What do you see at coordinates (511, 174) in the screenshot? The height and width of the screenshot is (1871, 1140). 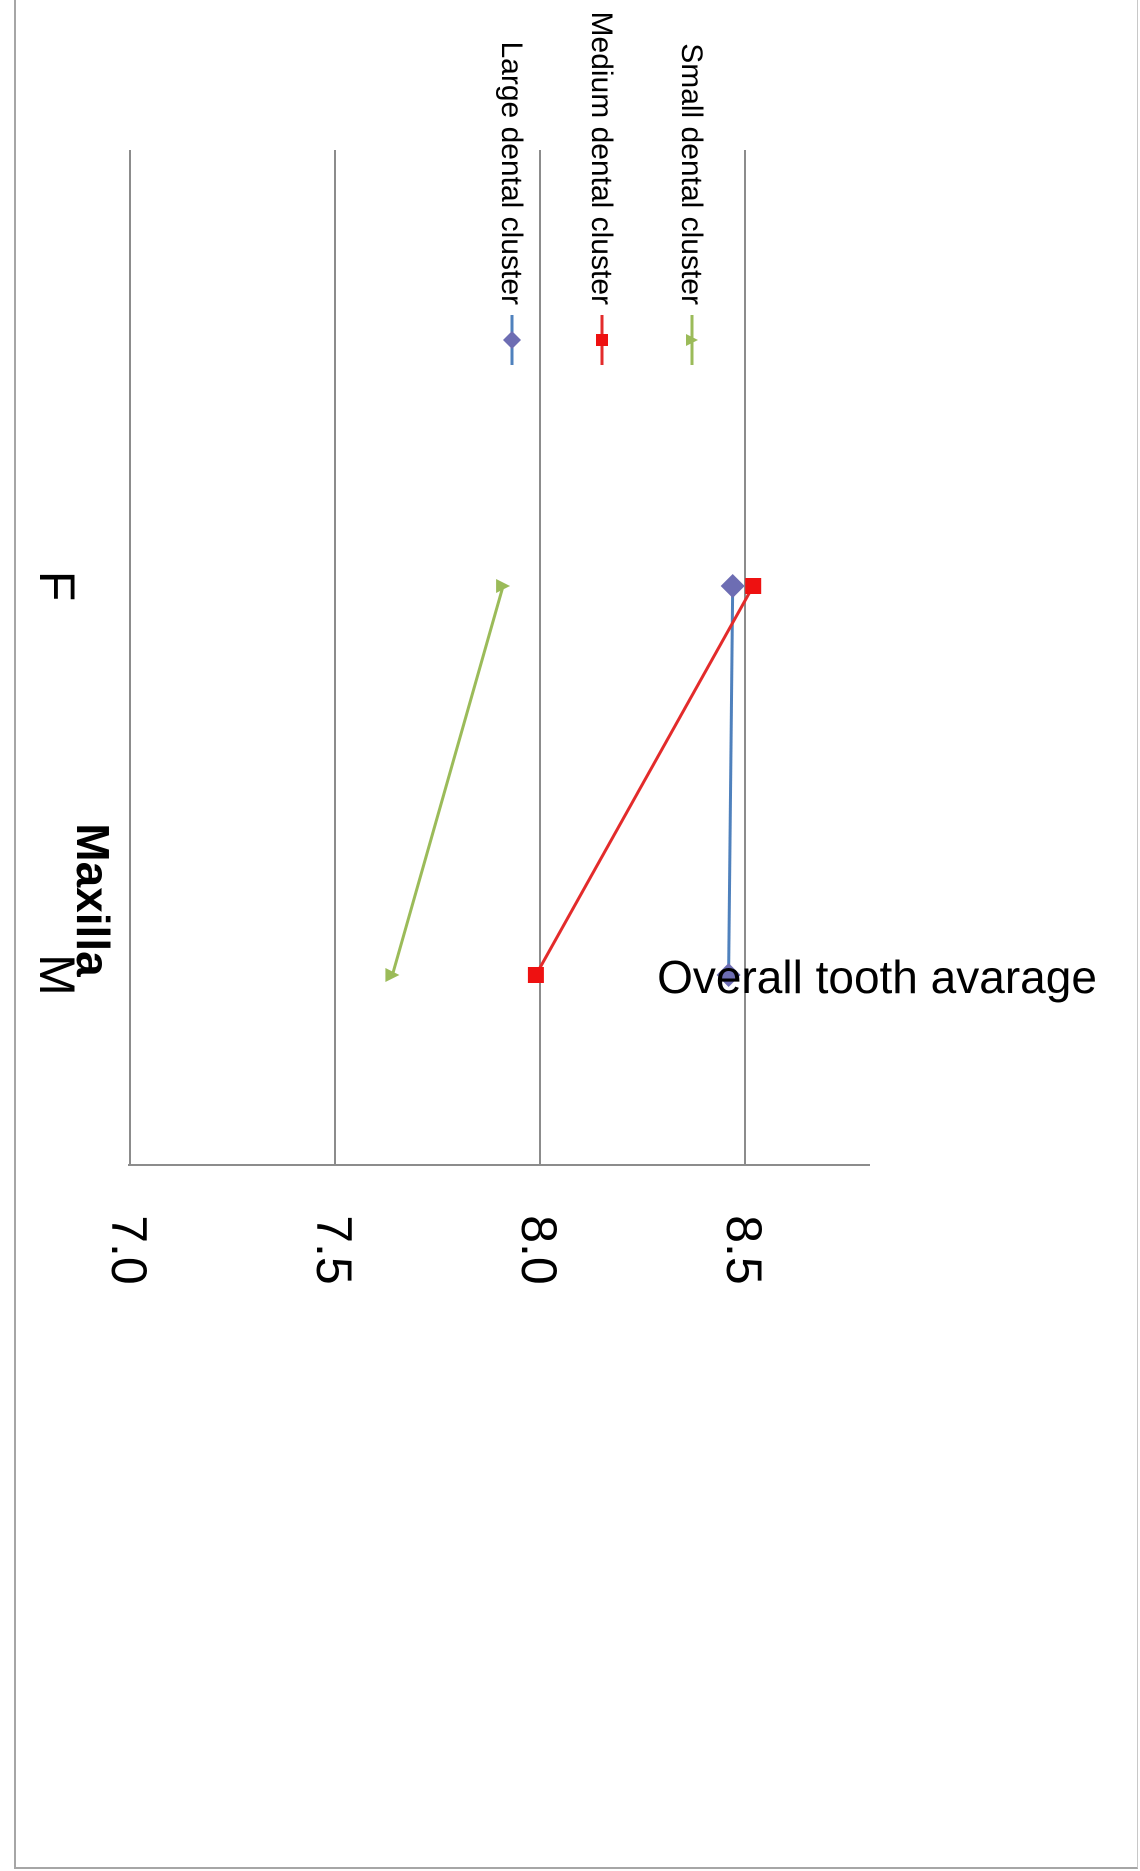 I see `legend-label: Large dental cluster` at bounding box center [511, 174].